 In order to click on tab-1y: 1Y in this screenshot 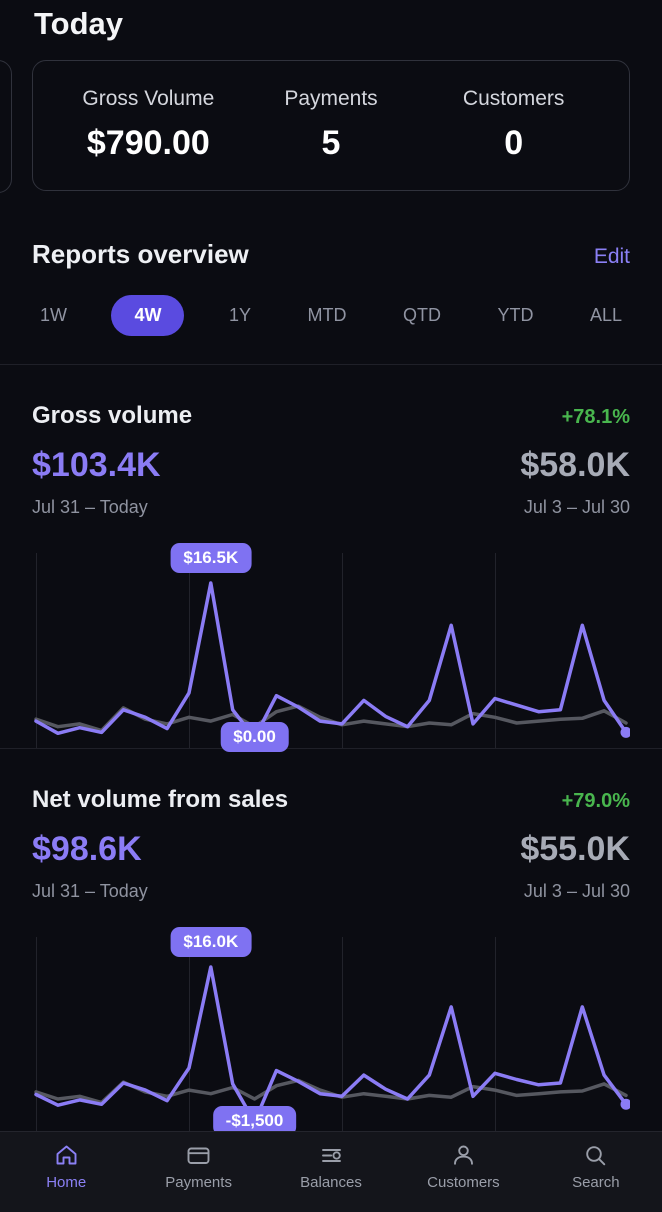, I will do `click(239, 315)`.